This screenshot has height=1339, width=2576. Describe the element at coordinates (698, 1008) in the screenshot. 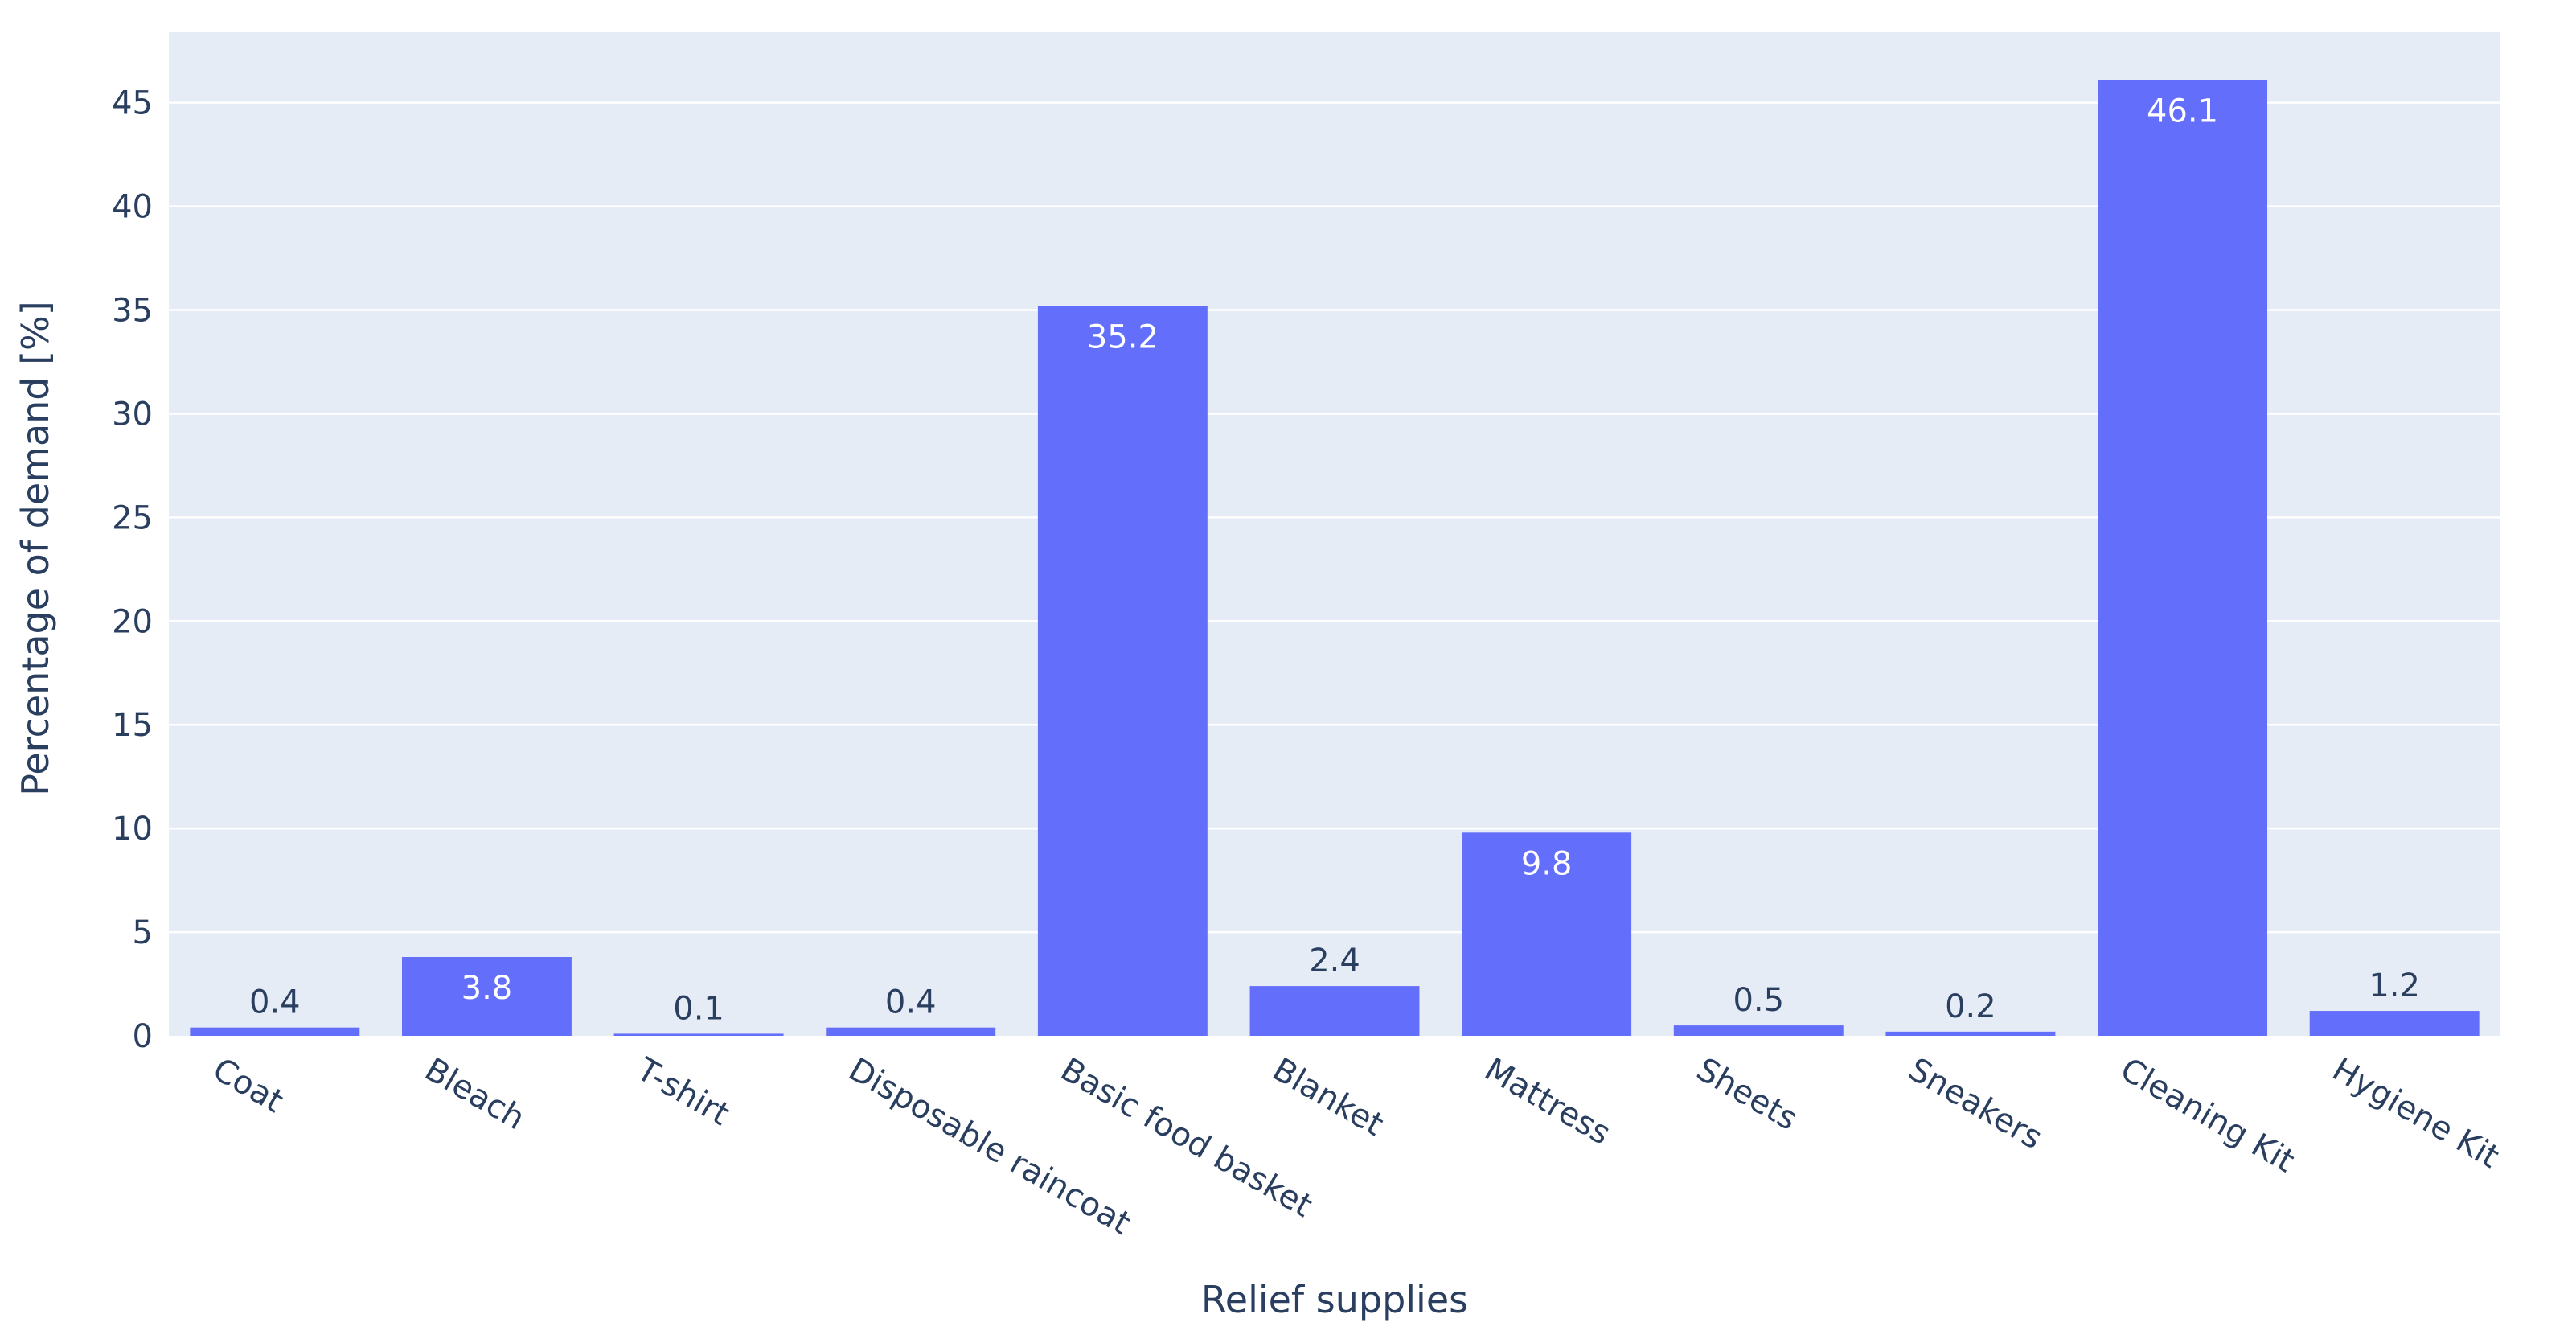

I see `bar-value-label: 0.1` at that location.